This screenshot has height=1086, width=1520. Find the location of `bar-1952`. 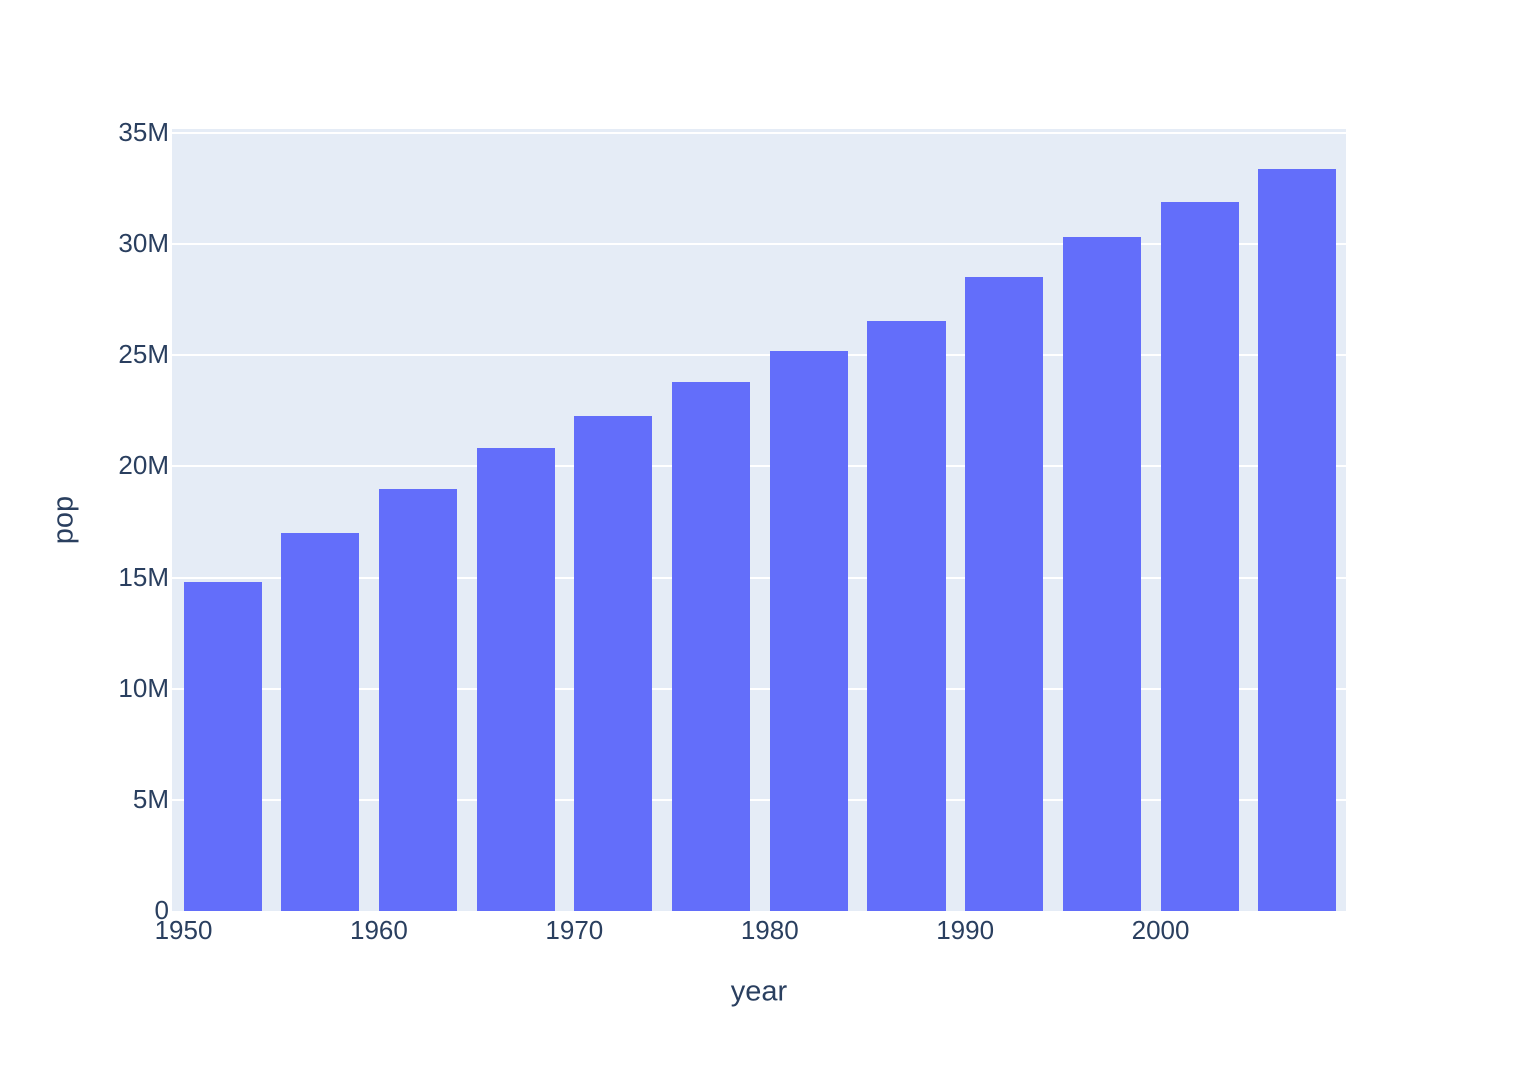

bar-1952 is located at coordinates (222, 746).